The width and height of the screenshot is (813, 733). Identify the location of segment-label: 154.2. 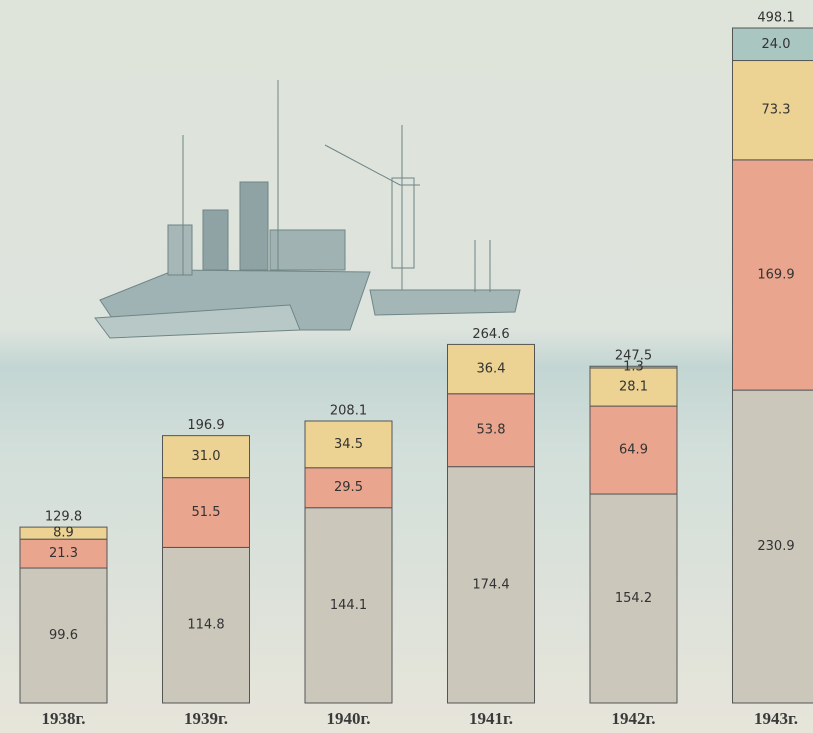
(633, 598).